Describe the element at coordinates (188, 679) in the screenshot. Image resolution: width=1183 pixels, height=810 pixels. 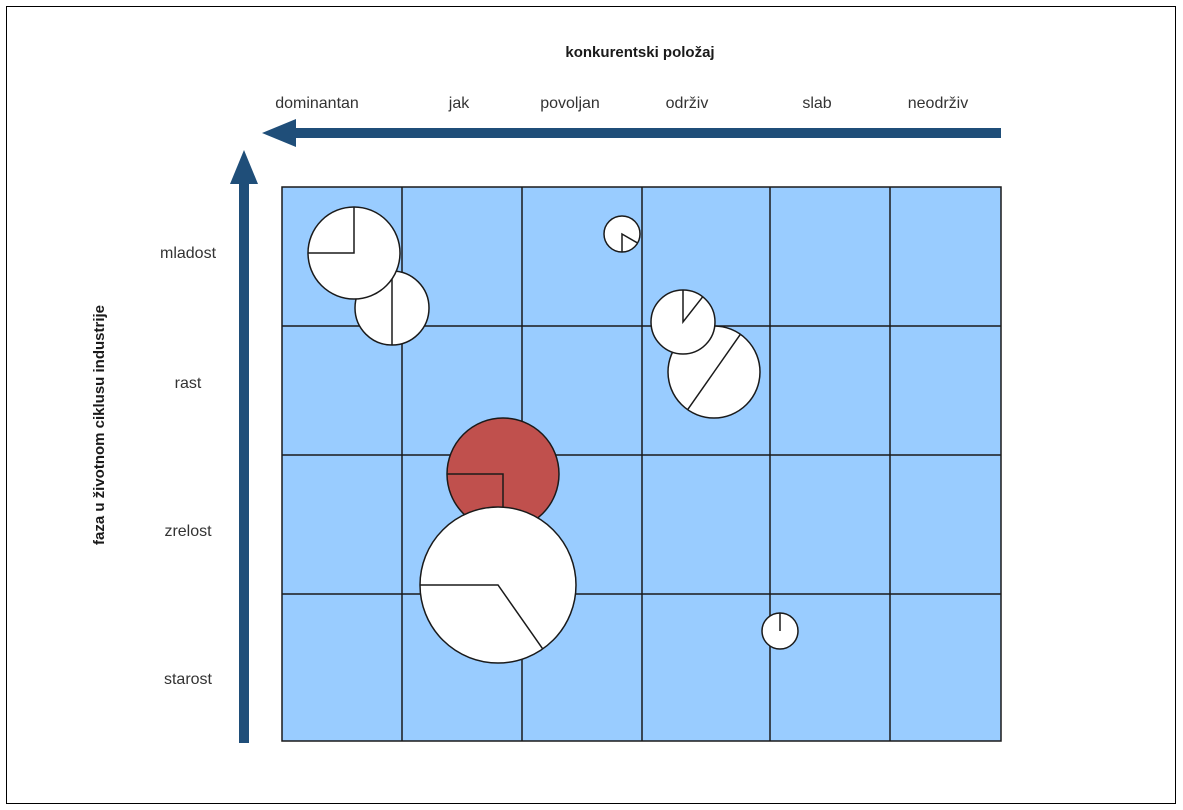
I see `y-category-label: starost` at that location.